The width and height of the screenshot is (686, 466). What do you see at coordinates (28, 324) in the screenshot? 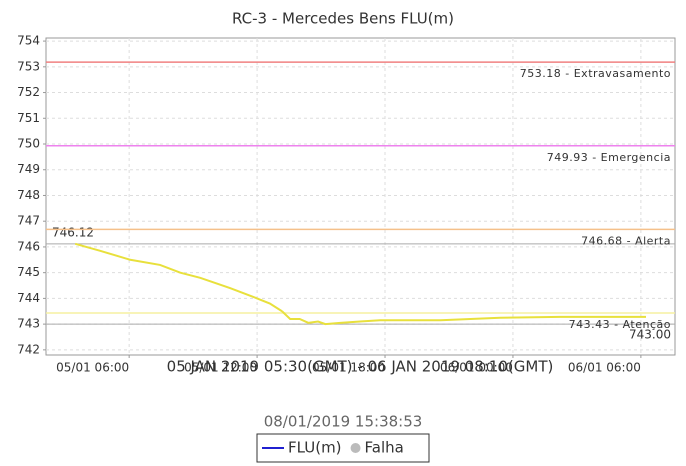
I see `y-tick-label: 743` at bounding box center [28, 324].